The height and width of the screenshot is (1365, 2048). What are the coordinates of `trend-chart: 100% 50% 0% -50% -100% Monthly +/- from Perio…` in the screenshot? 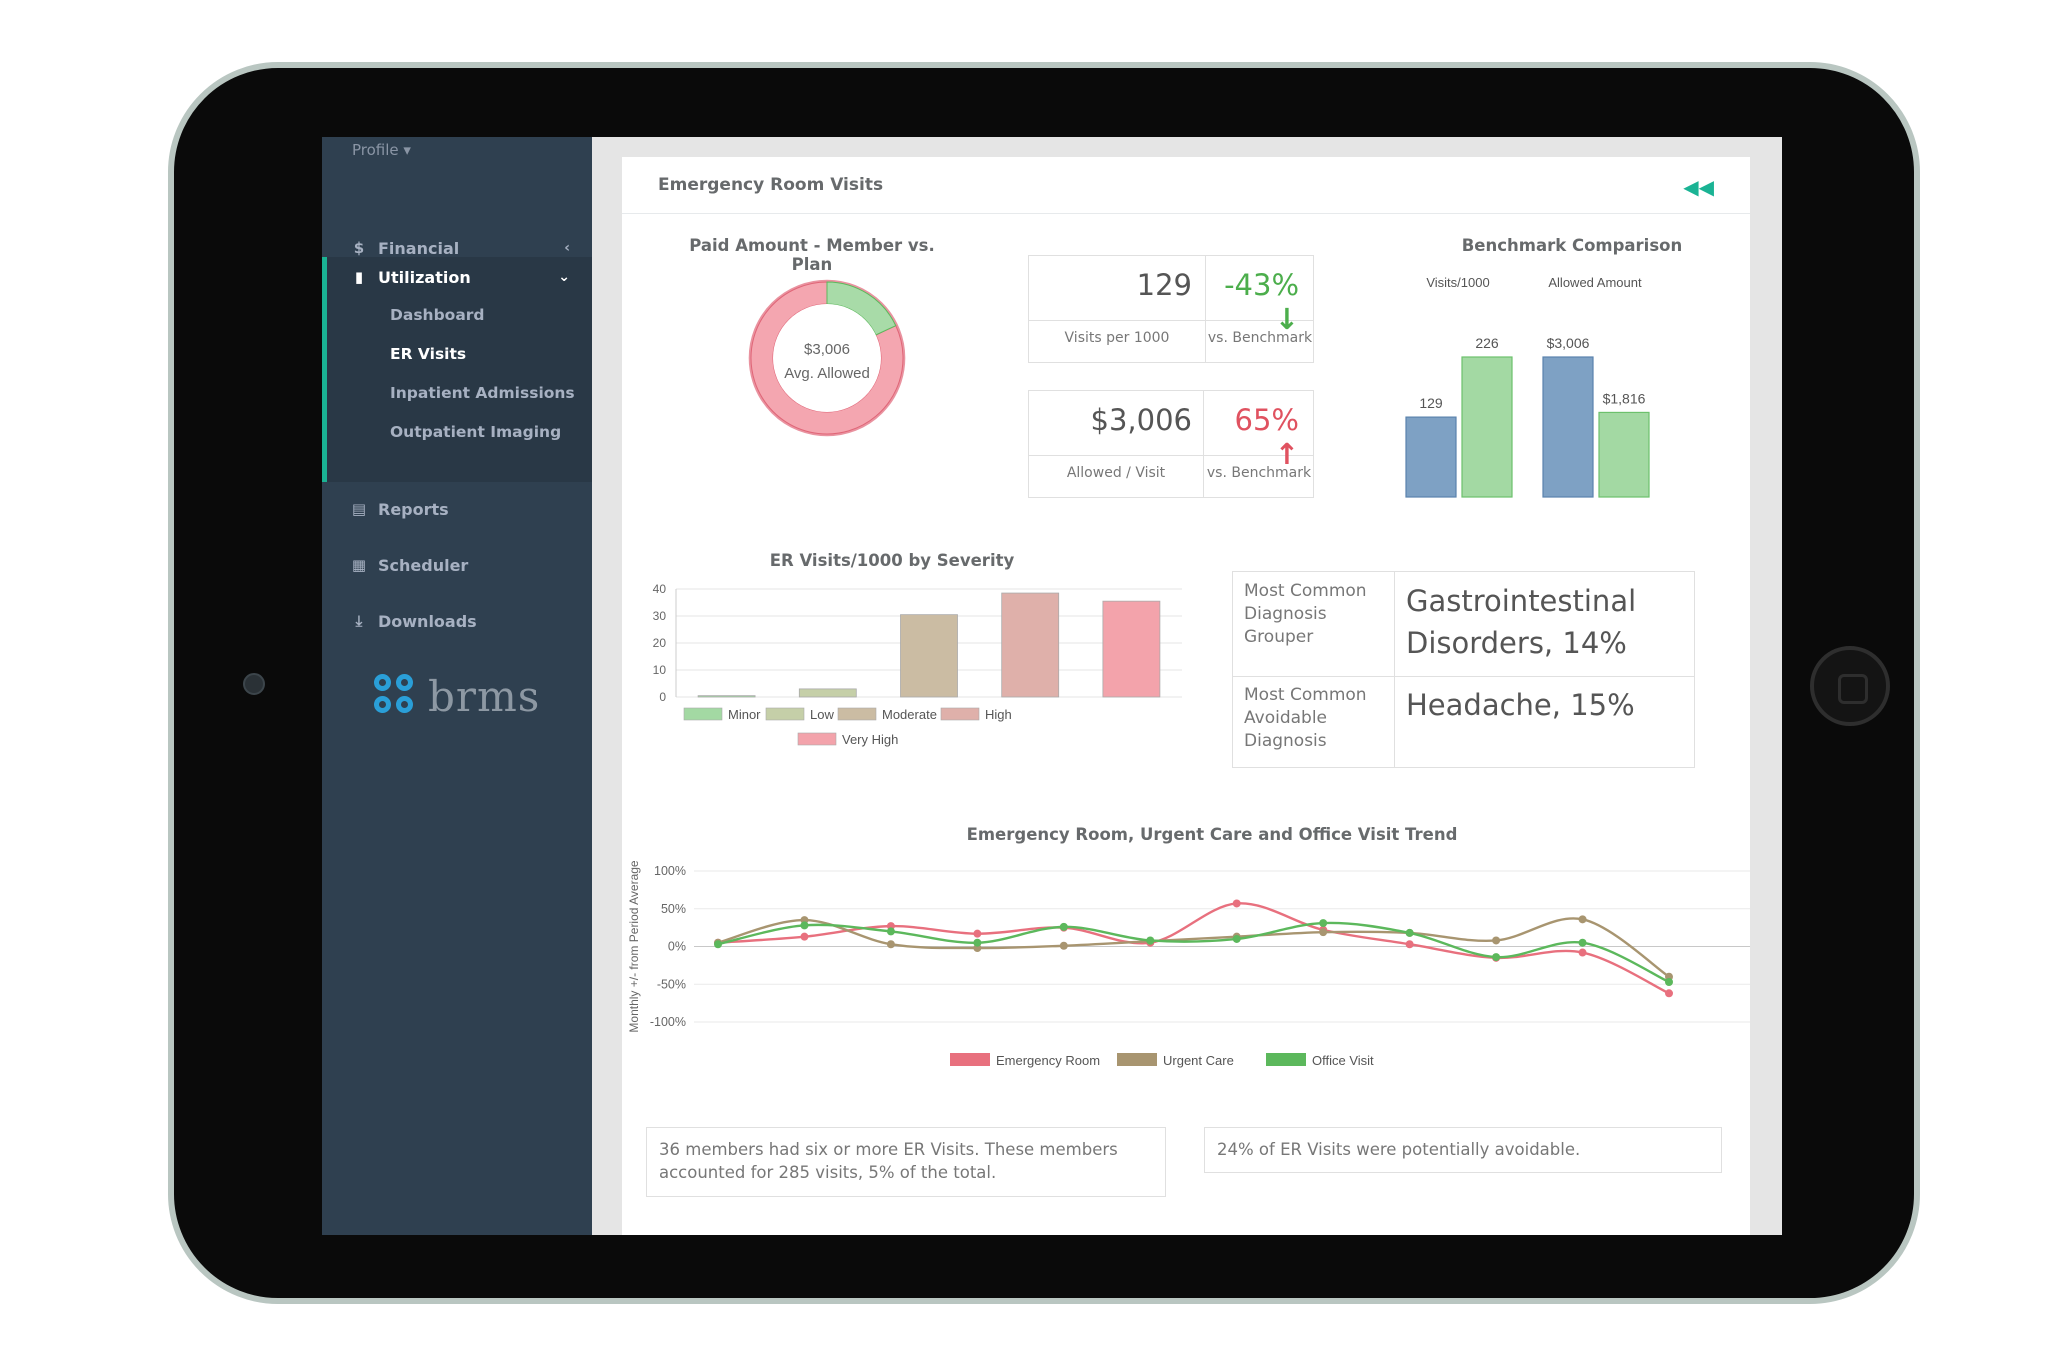 It's located at (1188, 964).